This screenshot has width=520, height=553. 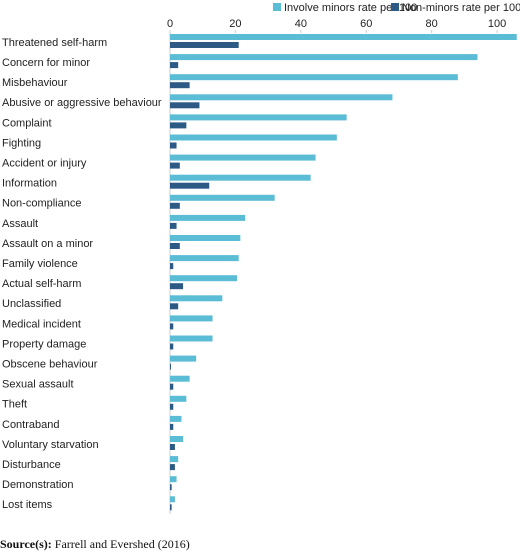 What do you see at coordinates (41, 324) in the screenshot?
I see `y-tick-label: Medical incident` at bounding box center [41, 324].